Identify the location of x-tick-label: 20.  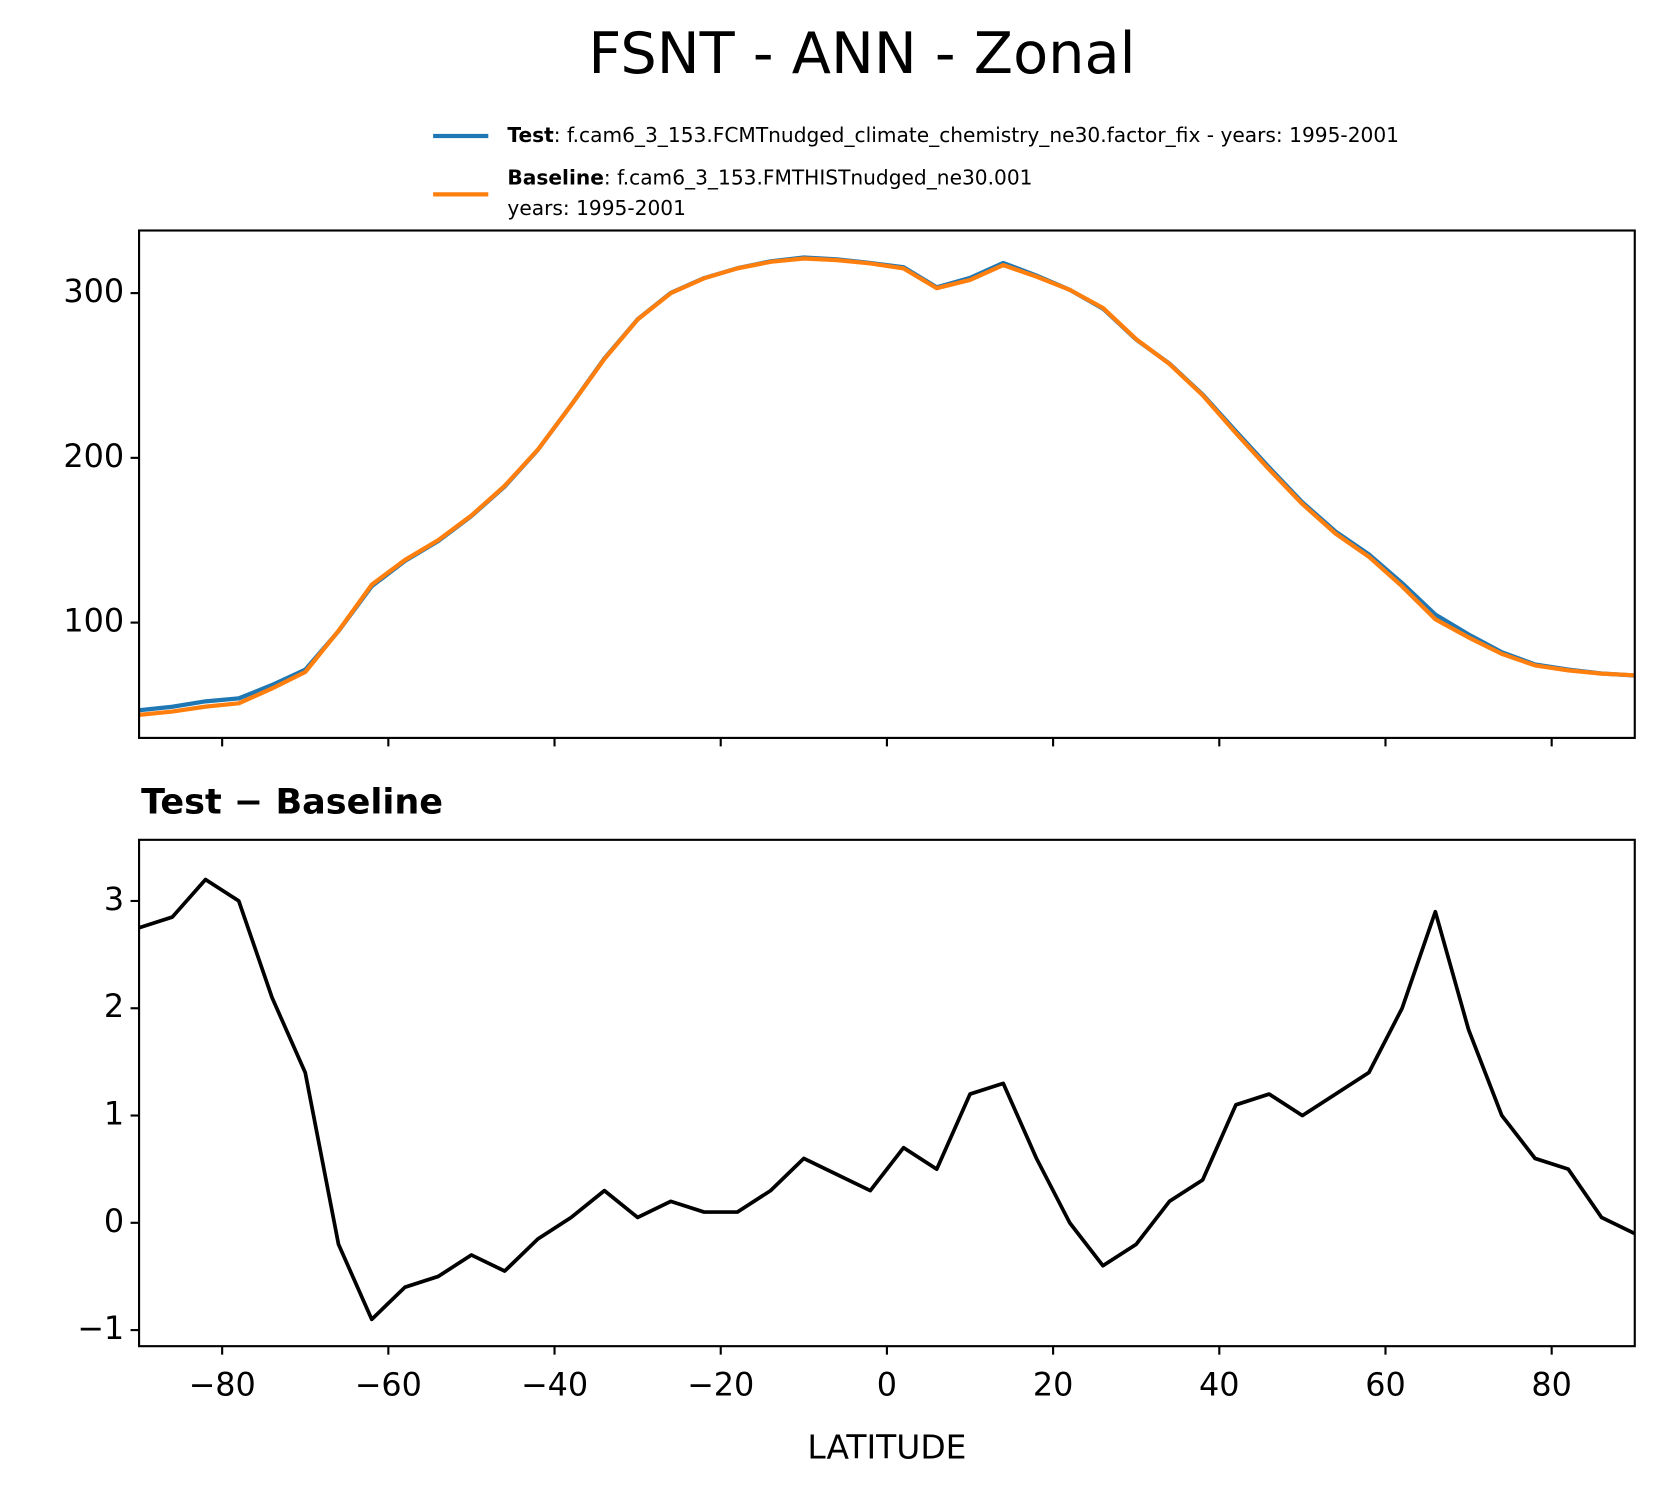
(1053, 1385).